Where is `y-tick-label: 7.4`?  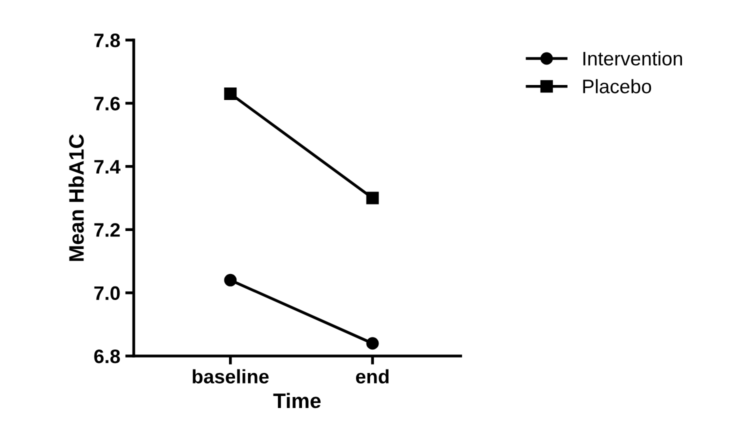
y-tick-label: 7.4 is located at coordinates (107, 167).